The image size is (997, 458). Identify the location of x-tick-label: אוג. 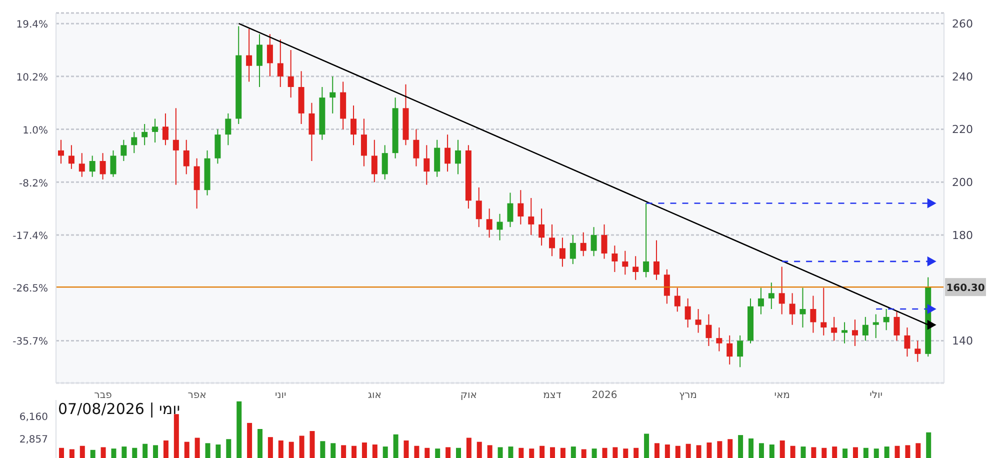
(375, 396).